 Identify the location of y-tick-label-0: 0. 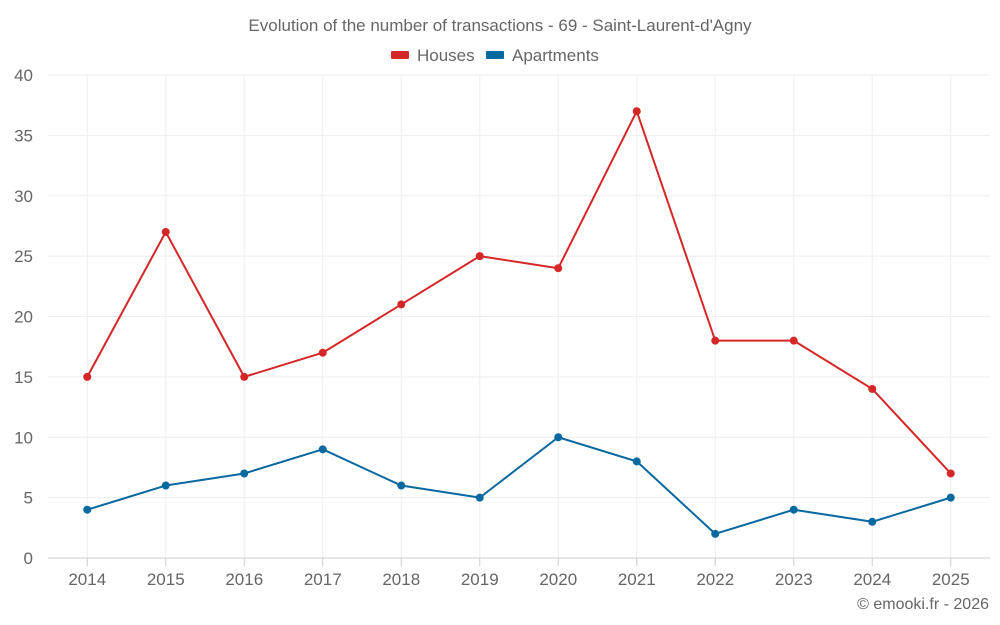
(28, 558).